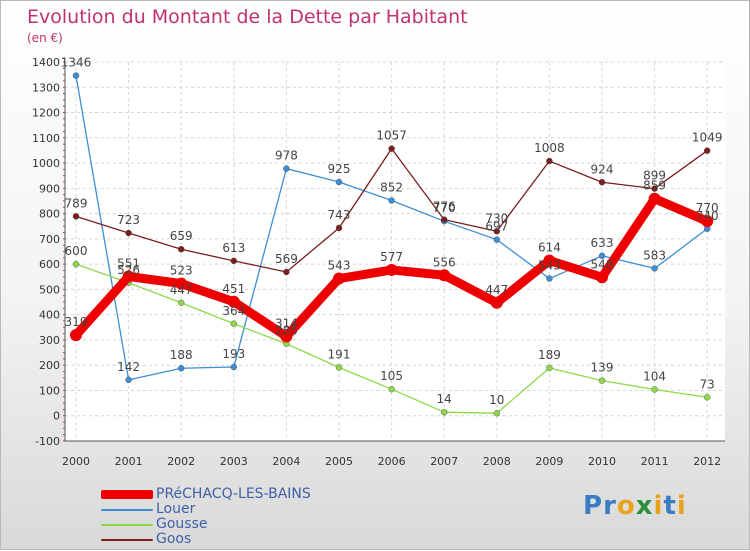  I want to click on x-tick-label: 2008, so click(497, 461).